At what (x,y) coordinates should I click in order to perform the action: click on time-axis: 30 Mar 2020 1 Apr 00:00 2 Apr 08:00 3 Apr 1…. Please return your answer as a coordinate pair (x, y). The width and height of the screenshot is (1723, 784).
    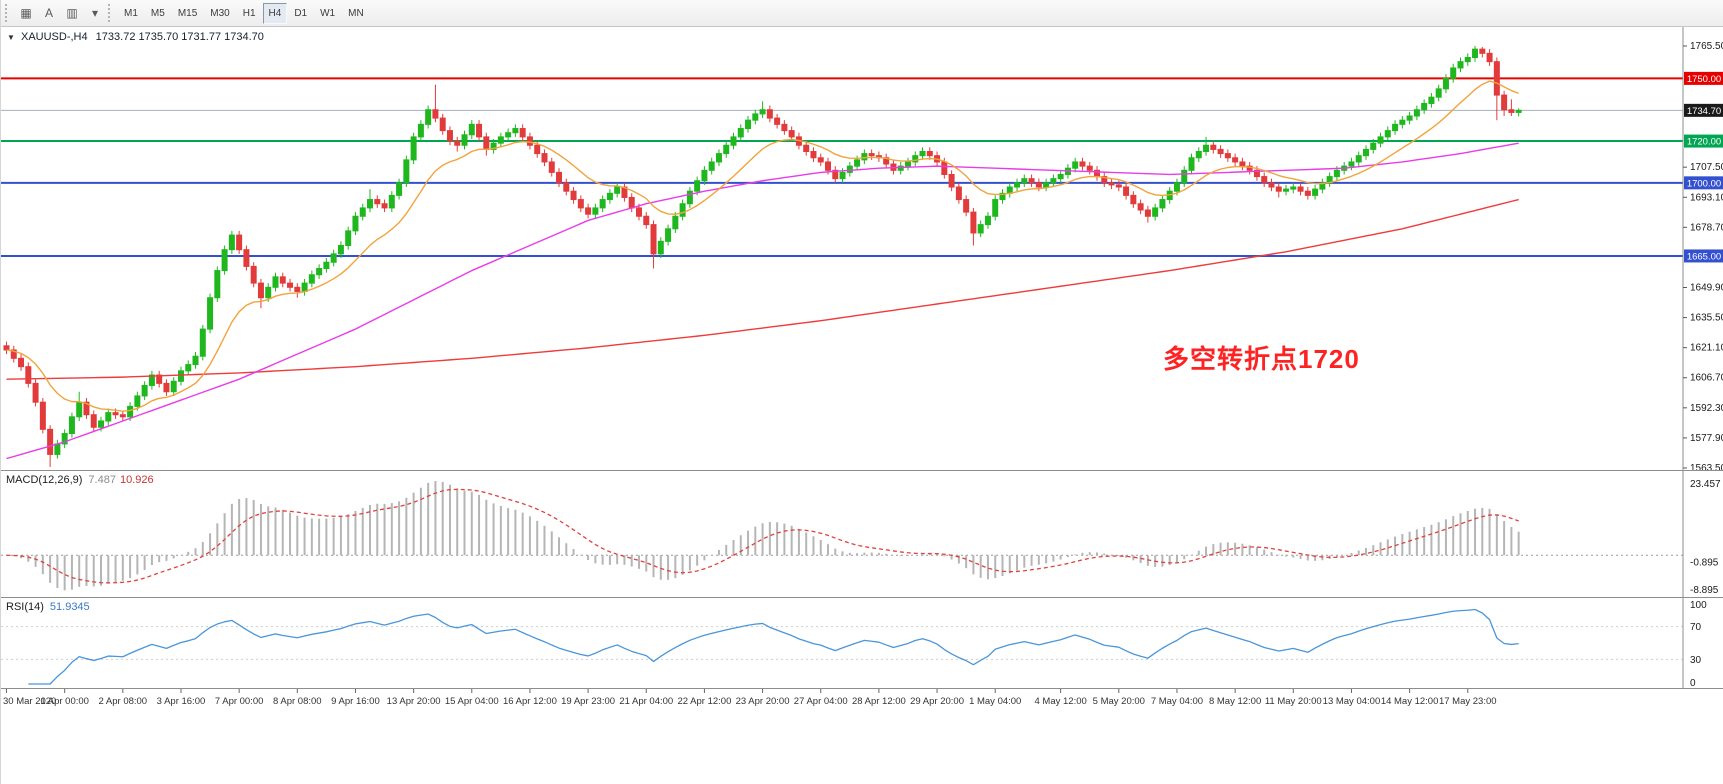
    Looking at the image, I should click on (862, 700).